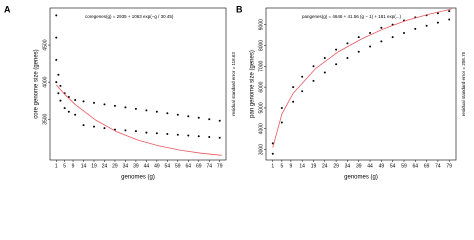 The height and width of the screenshot is (240, 474). I want to click on x-tick-label: 79, so click(449, 166).